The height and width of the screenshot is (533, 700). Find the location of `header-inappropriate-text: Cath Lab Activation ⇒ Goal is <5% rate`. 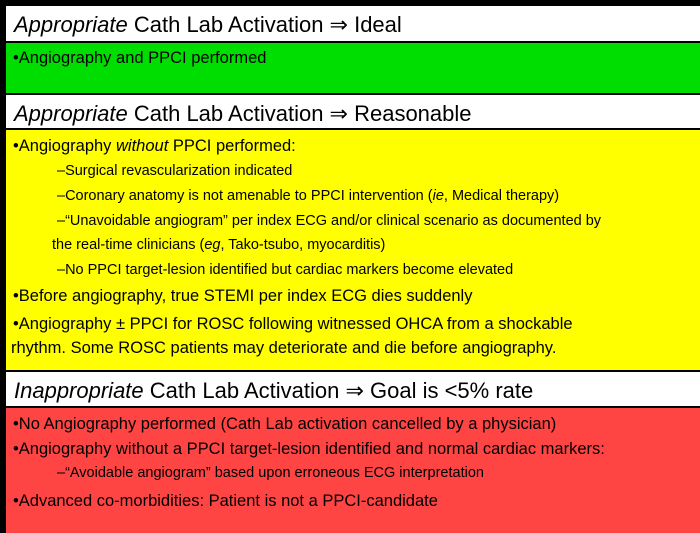

header-inappropriate-text: Cath Lab Activation ⇒ Goal is <5% rate is located at coordinates (338, 390).